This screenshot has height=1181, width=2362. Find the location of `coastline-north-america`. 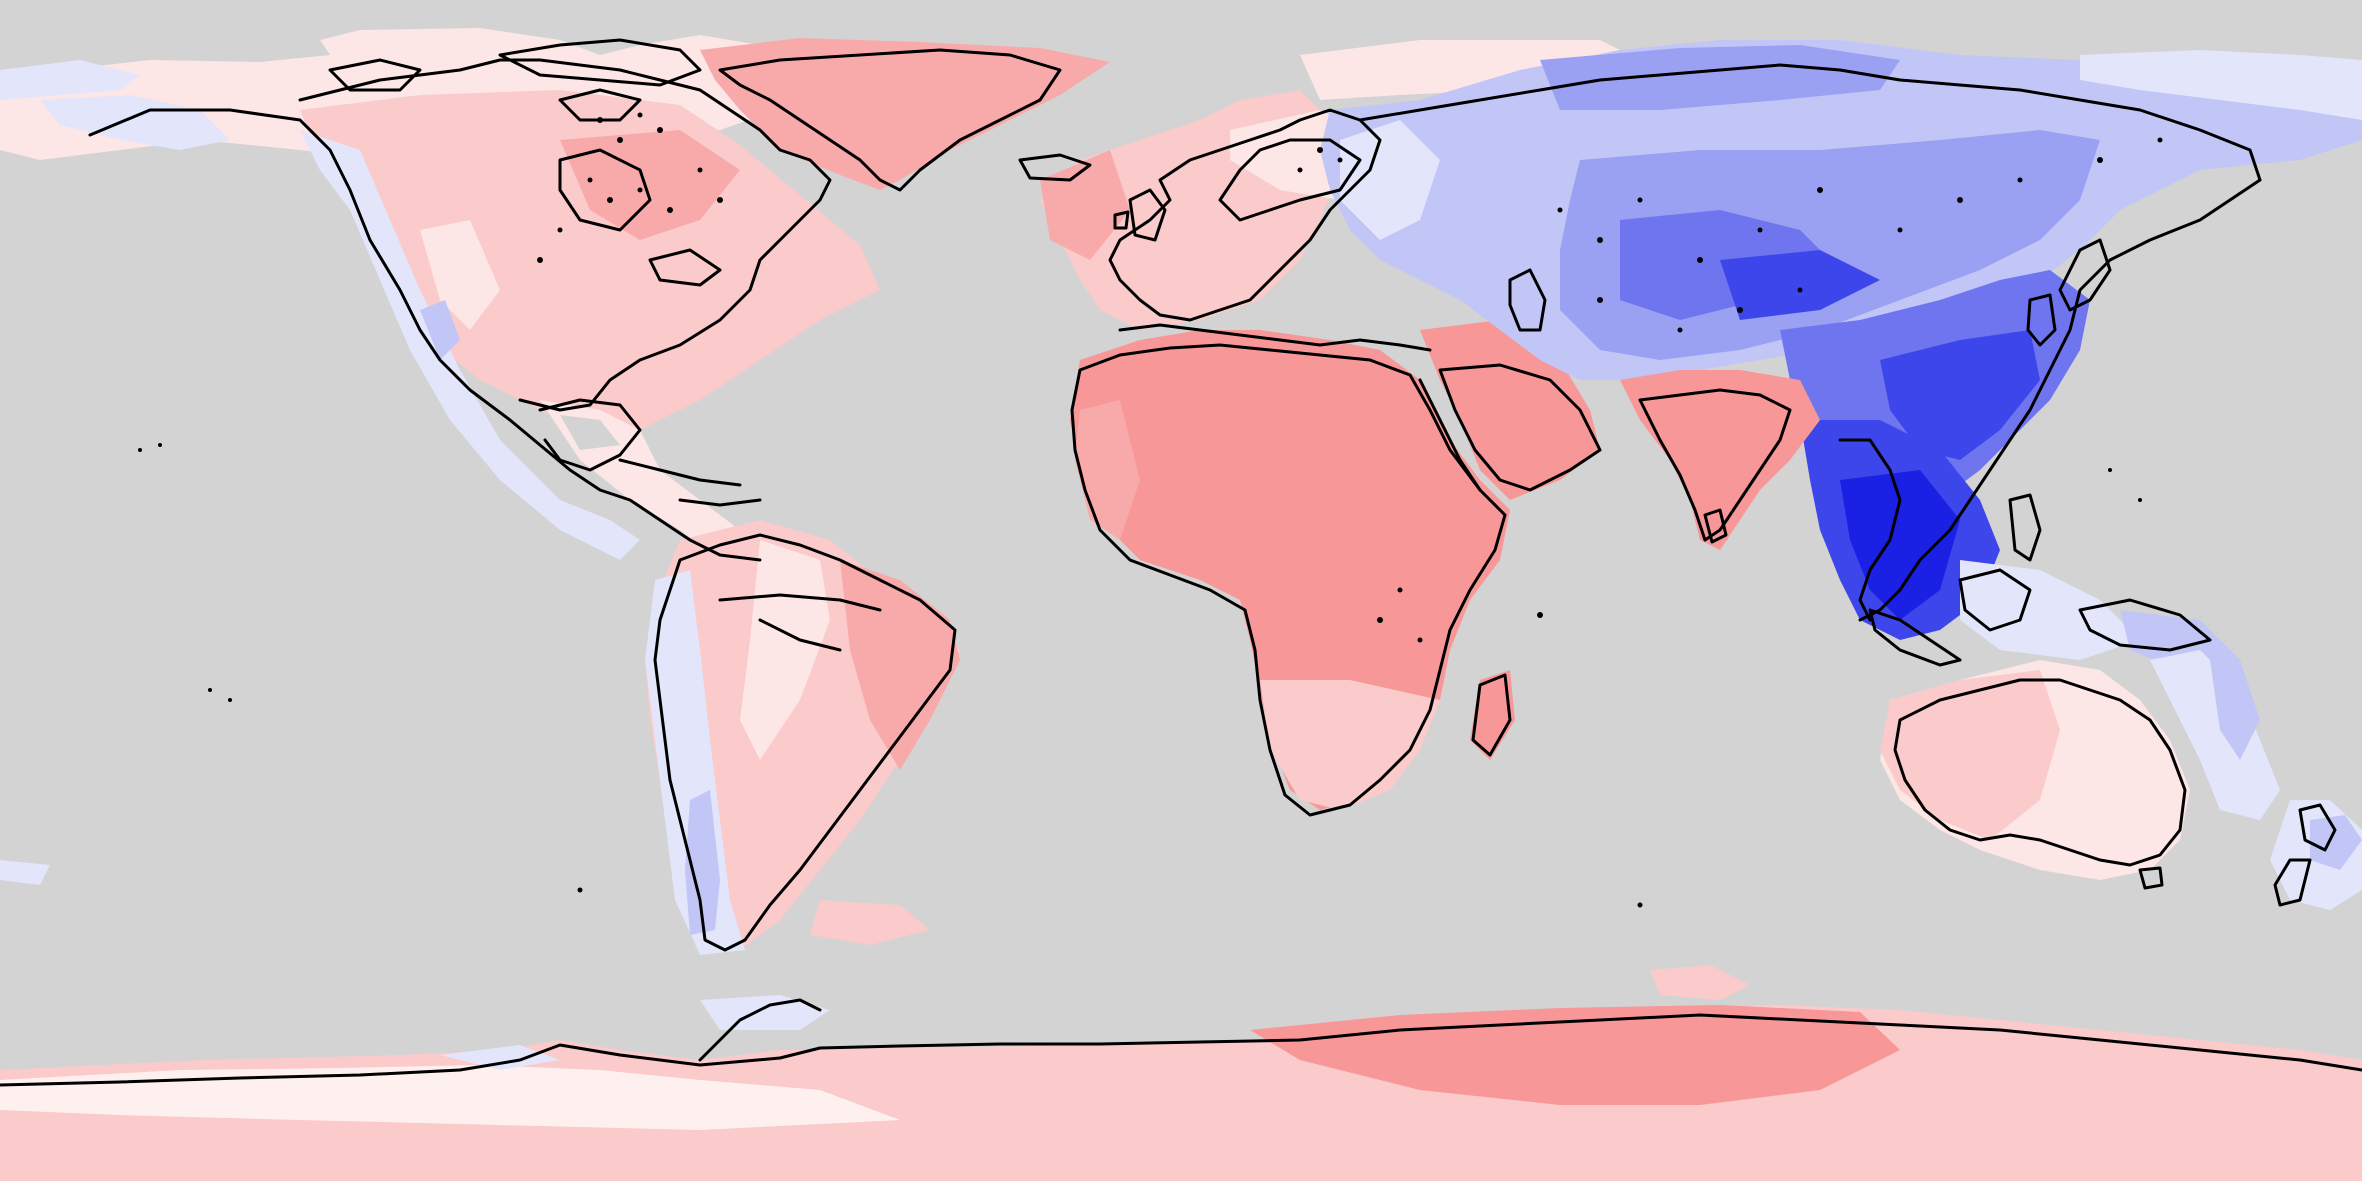

coastline-north-america is located at coordinates (460, 310).